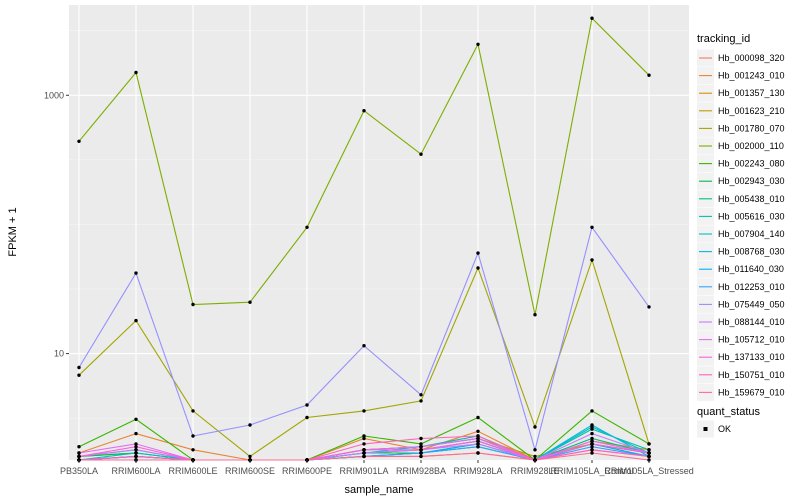 This screenshot has height=500, width=800. I want to click on y-axis-title: FPKM + 1, so click(13, 231).